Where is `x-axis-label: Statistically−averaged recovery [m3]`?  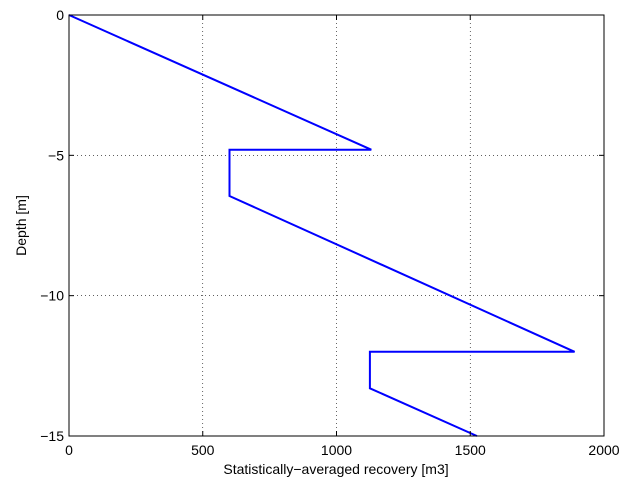 x-axis-label: Statistically−averaged recovery [m3] is located at coordinates (335, 469).